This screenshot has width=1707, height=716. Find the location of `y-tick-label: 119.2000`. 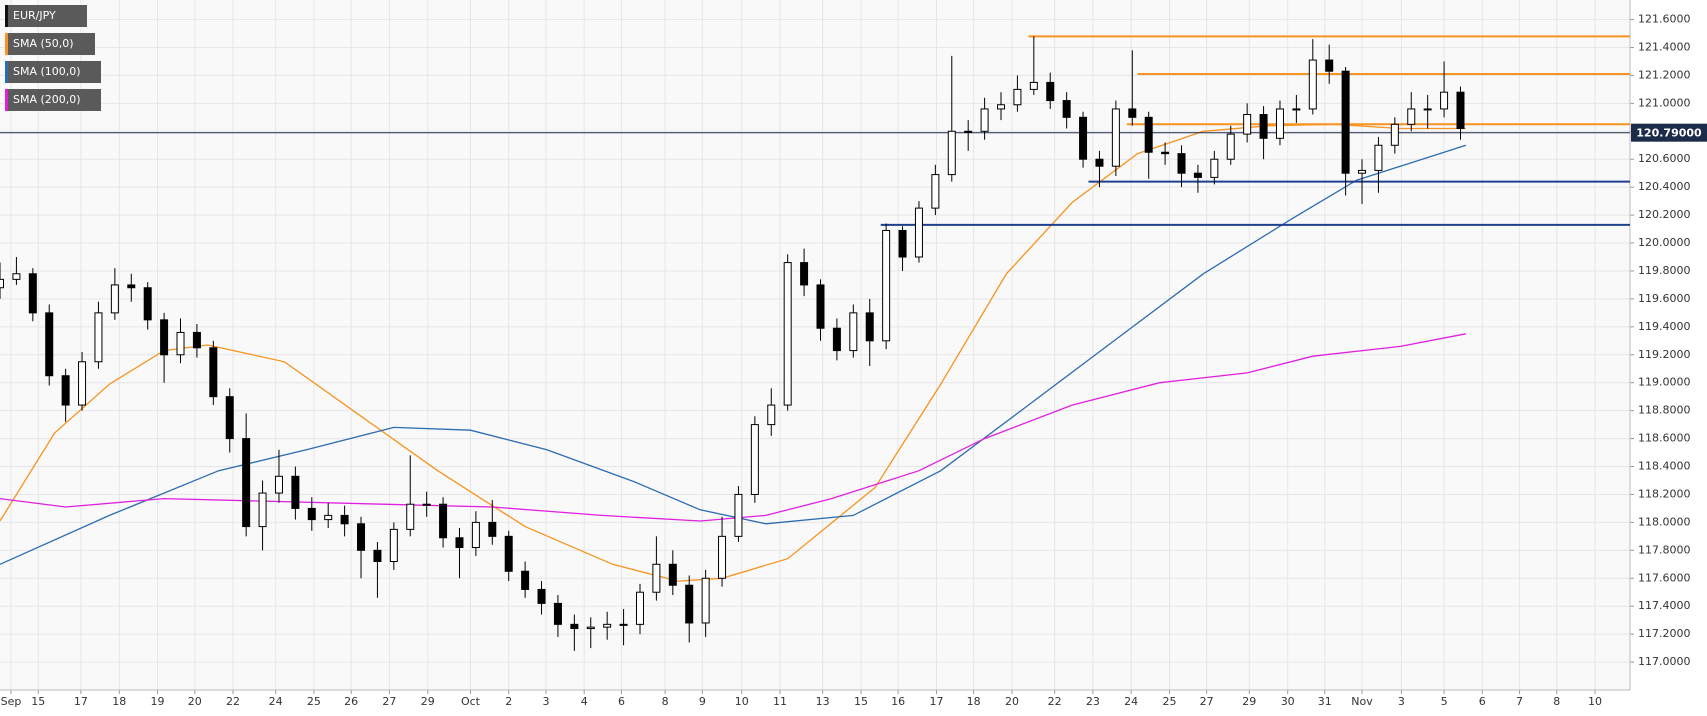

y-tick-label: 119.2000 is located at coordinates (1664, 354).